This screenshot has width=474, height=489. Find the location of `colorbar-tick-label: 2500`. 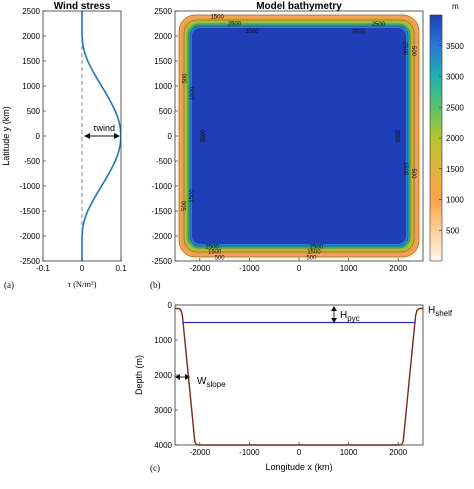

colorbar-tick-label: 2500 is located at coordinates (455, 107).